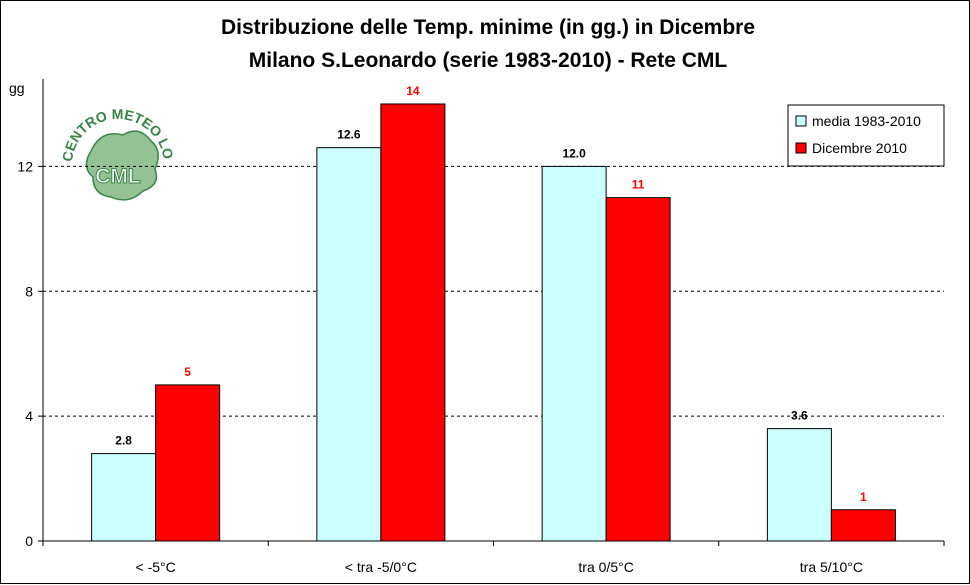 The width and height of the screenshot is (970, 585). Describe the element at coordinates (123, 441) in the screenshot. I see `data-label-series-0-cat-0: 2.8` at that location.